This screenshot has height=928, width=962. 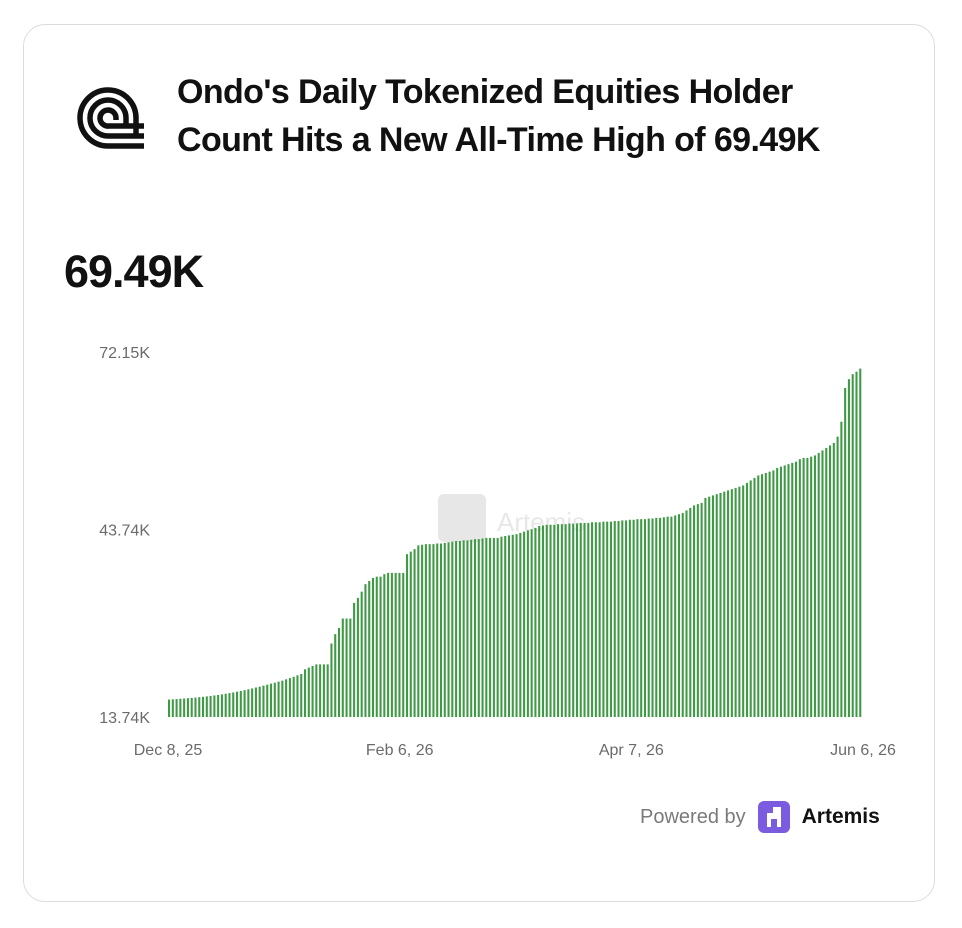 I want to click on y-tick-label: 72.15K, so click(x=124, y=353).